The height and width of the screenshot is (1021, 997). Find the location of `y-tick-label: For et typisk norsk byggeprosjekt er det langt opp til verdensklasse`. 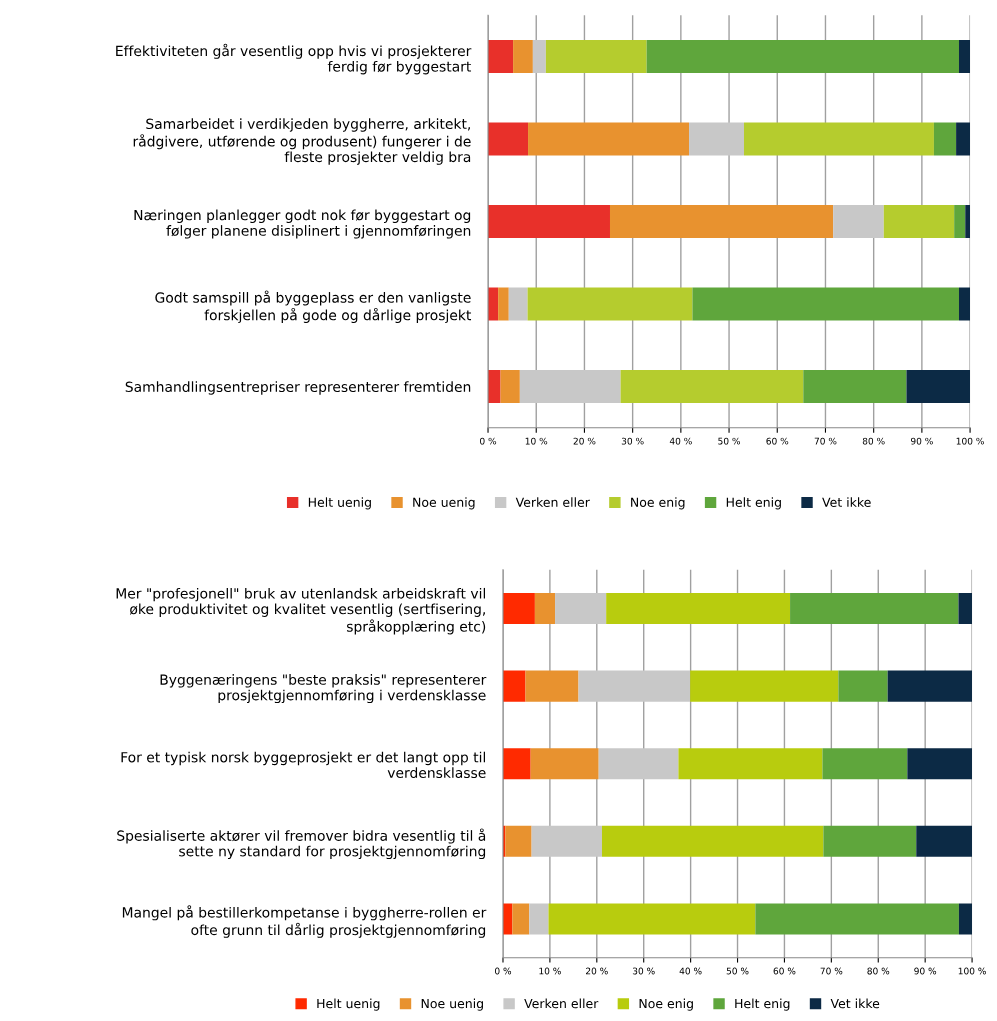

y-tick-label: For et typisk norsk byggeprosjekt er det langt opp til verdensklasse is located at coordinates (303, 765).